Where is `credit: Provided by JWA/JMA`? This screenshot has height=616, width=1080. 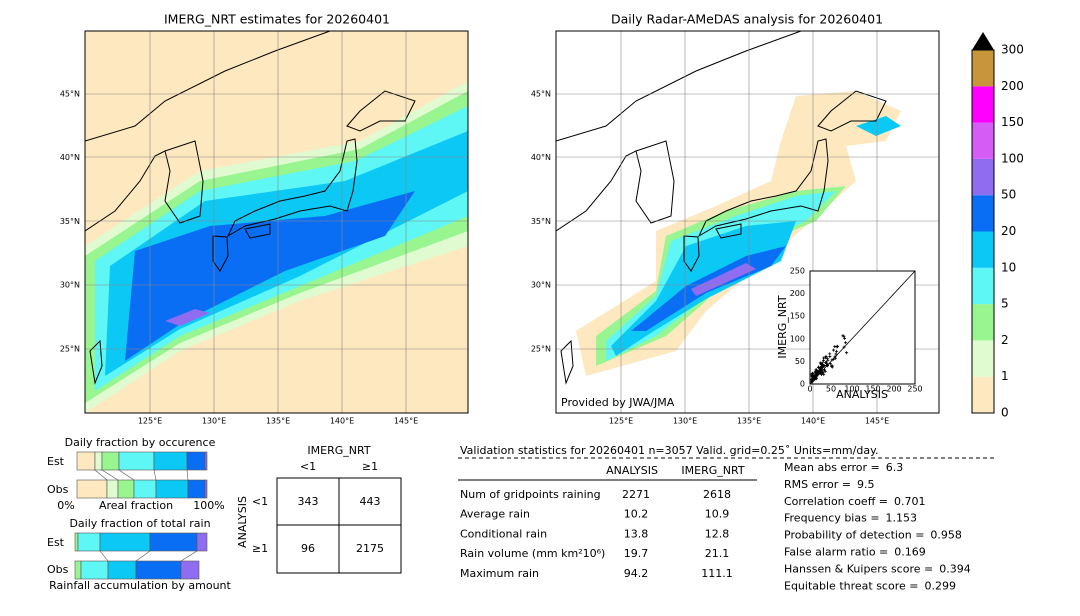
credit: Provided by JWA/JMA is located at coordinates (618, 402).